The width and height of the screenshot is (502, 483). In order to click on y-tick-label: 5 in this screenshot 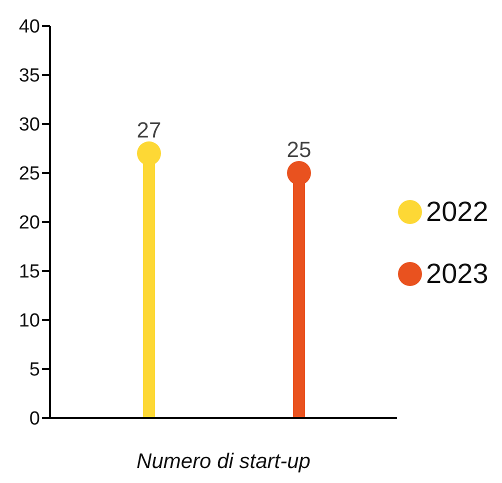, I will do `click(34, 370)`.